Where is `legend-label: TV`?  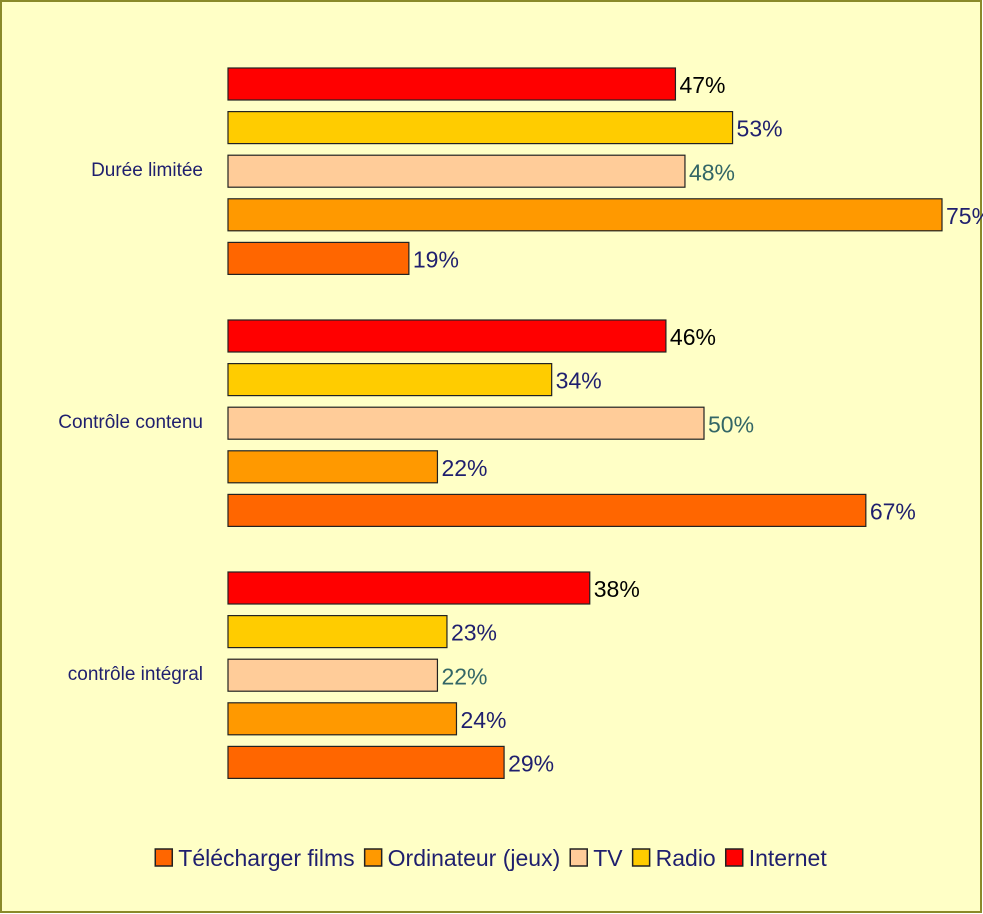
legend-label: TV is located at coordinates (608, 858).